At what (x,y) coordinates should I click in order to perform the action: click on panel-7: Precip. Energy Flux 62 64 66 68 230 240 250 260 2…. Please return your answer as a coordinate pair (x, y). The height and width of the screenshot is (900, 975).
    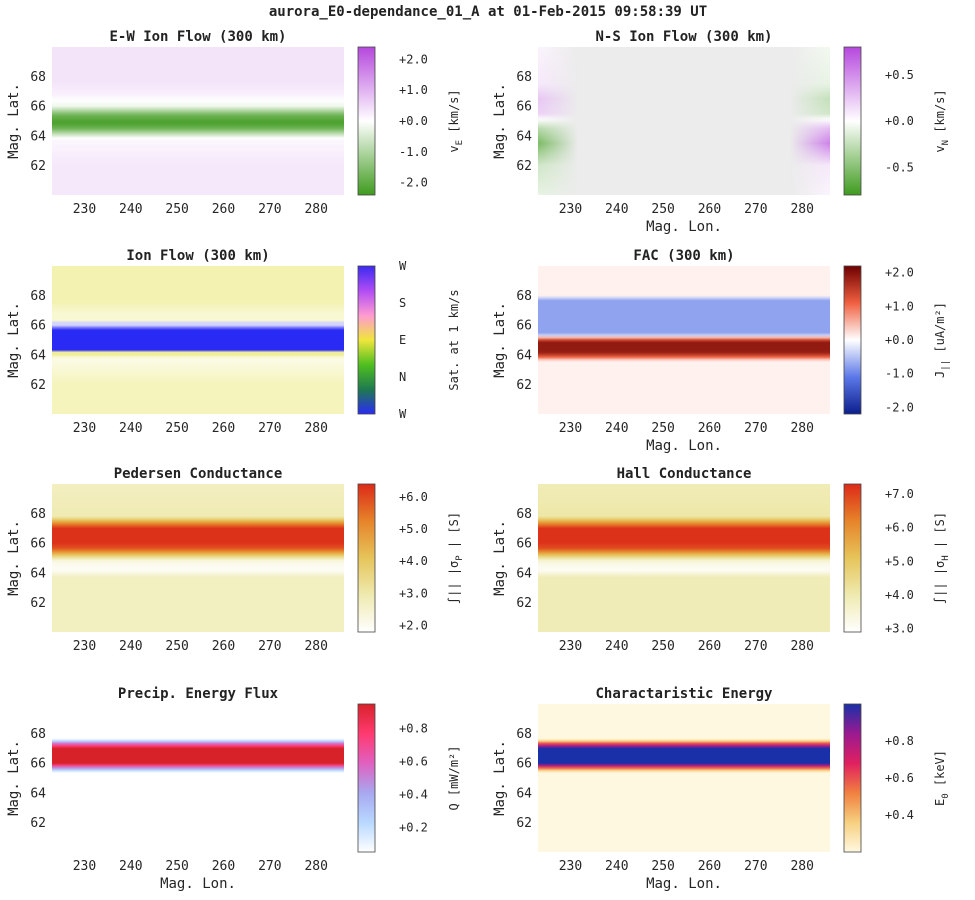
    Looking at the image, I should click on (233, 789).